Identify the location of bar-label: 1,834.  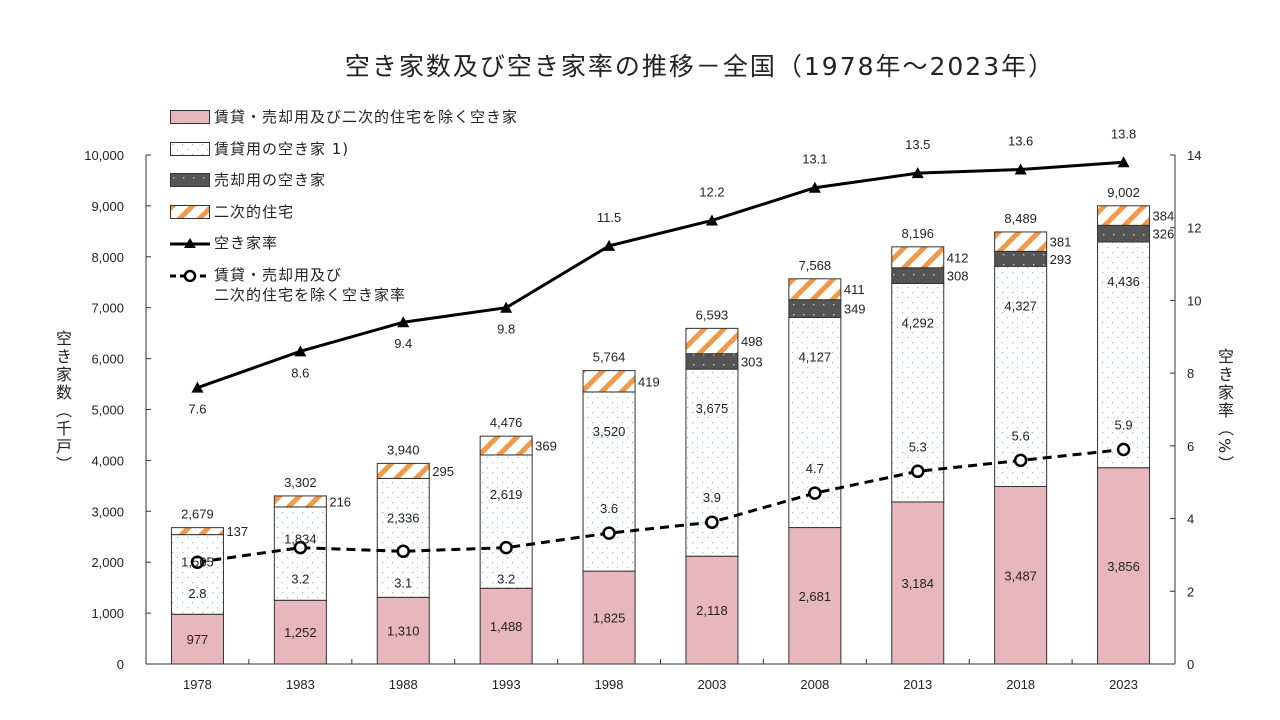
(300, 539).